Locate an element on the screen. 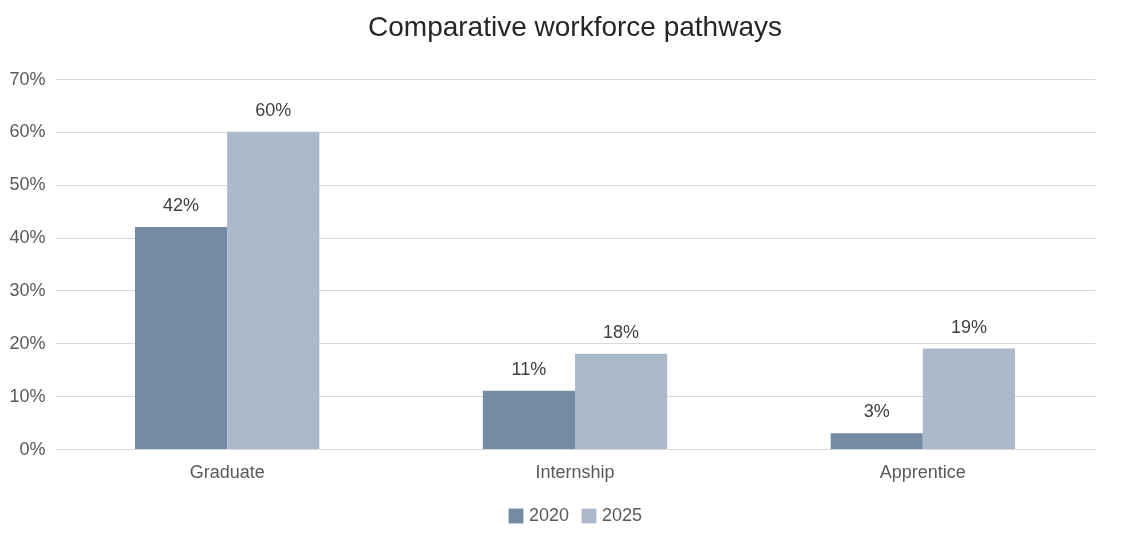  y-tick-label: 70% is located at coordinates (27, 78).